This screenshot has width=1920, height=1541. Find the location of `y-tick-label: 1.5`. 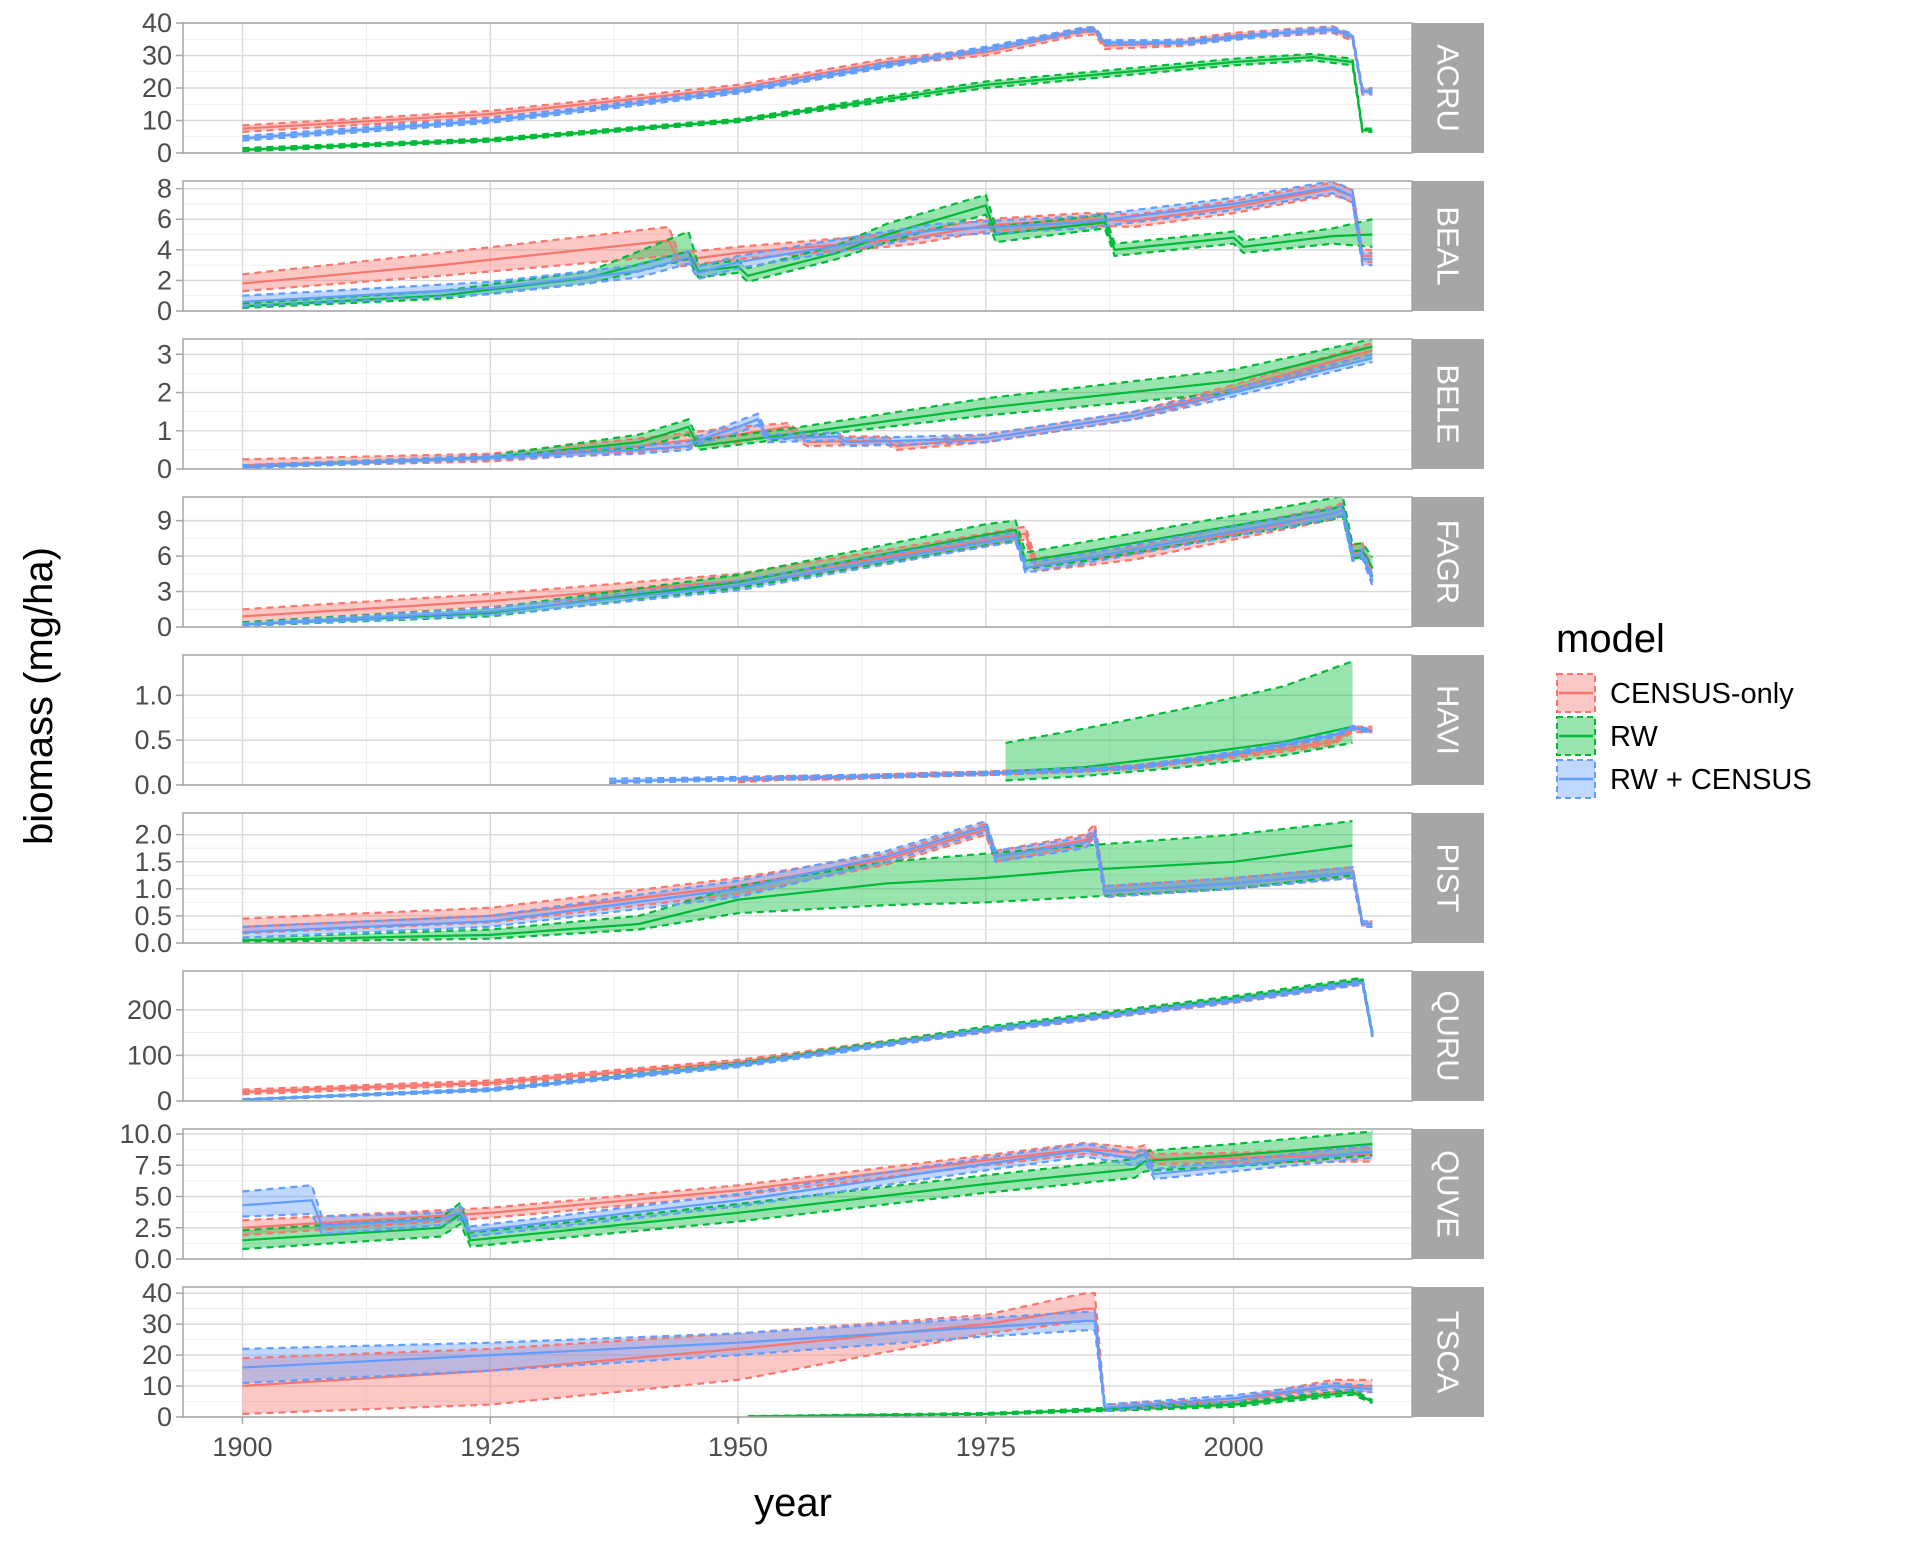

y-tick-label: 1.5 is located at coordinates (153, 862).